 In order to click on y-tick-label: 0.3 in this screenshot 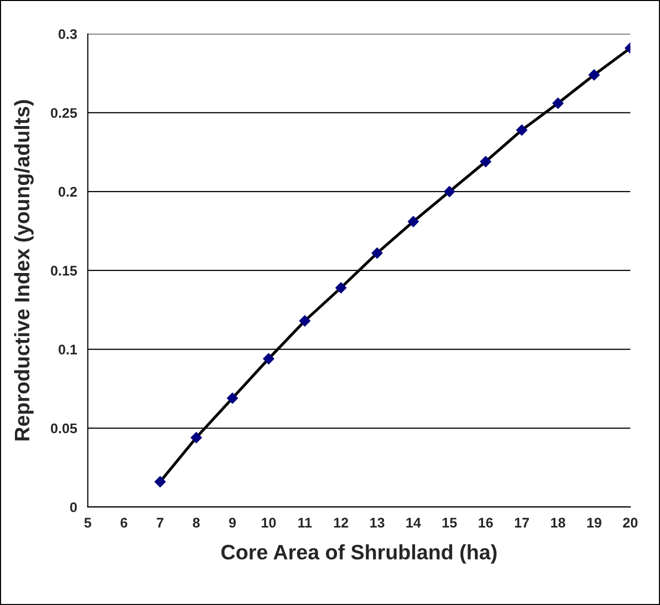, I will do `click(67, 34)`.